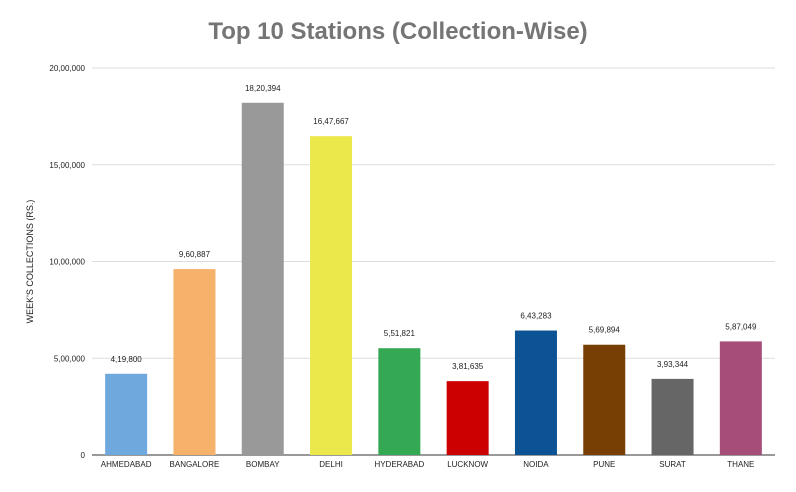  I want to click on data-label: 9,60,887, so click(195, 254).